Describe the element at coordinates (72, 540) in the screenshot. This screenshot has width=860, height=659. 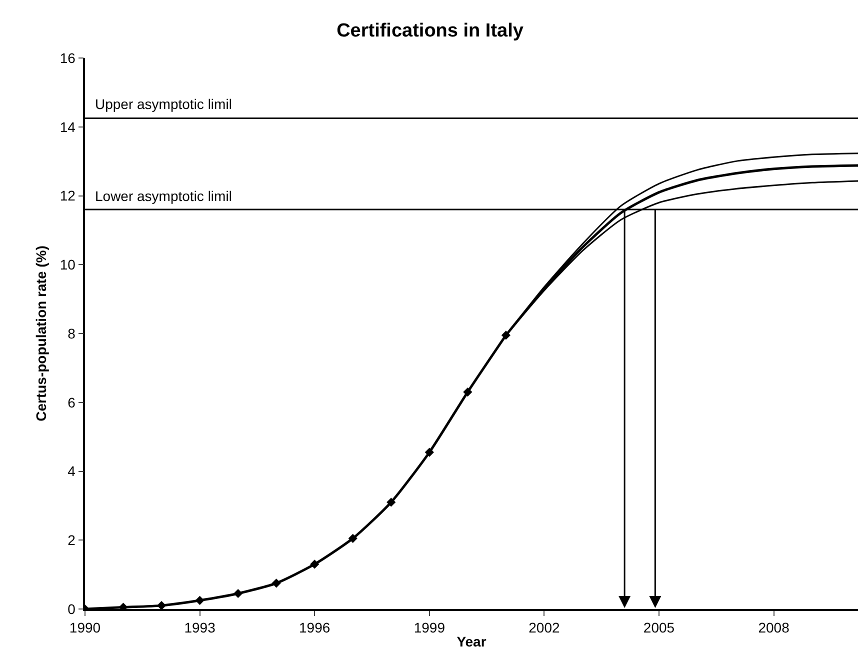
I see `y-tick-label: 2` at that location.